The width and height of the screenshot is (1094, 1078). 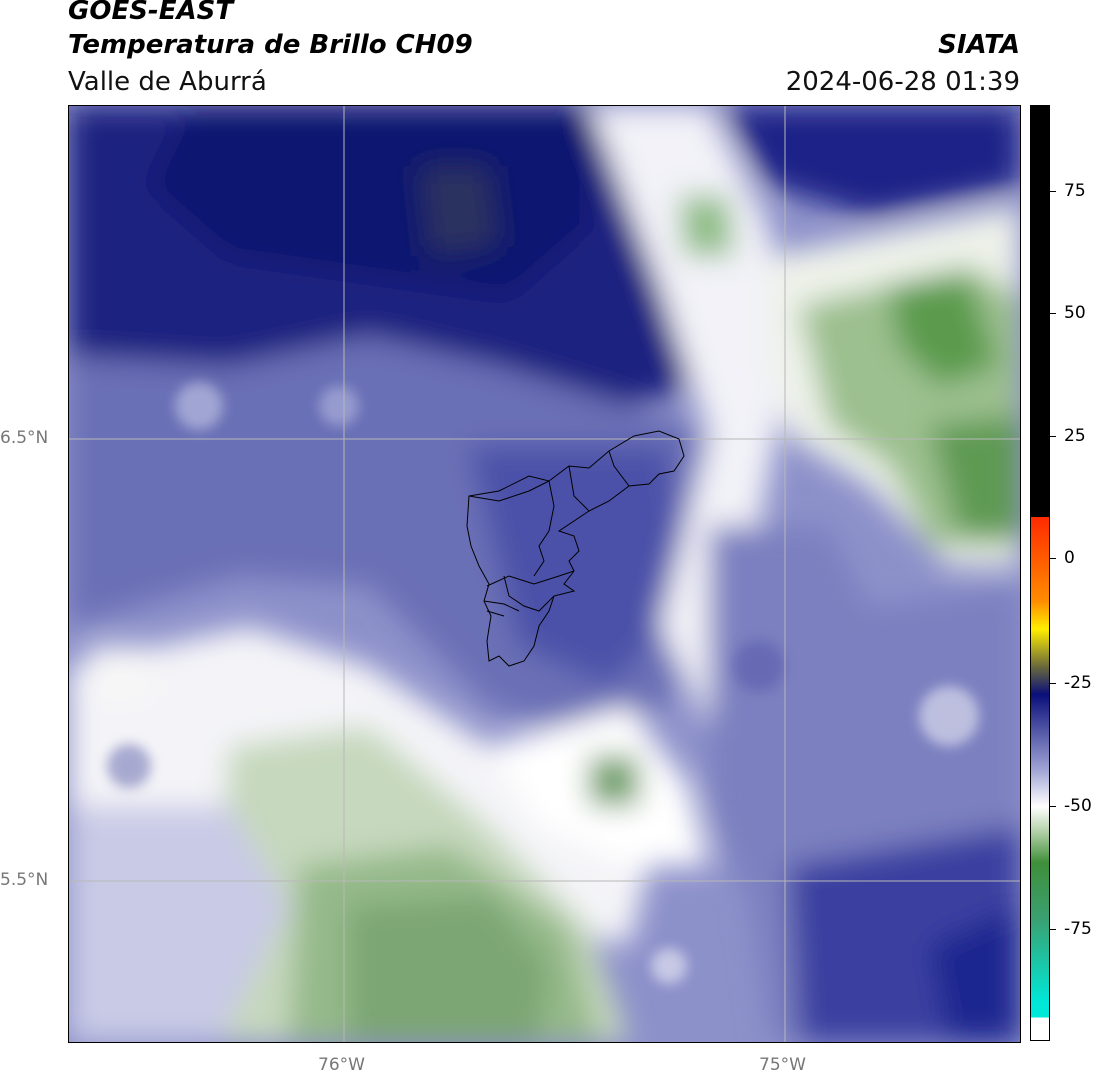 What do you see at coordinates (1075, 436) in the screenshot?
I see `colorbar-tick-label: 25` at bounding box center [1075, 436].